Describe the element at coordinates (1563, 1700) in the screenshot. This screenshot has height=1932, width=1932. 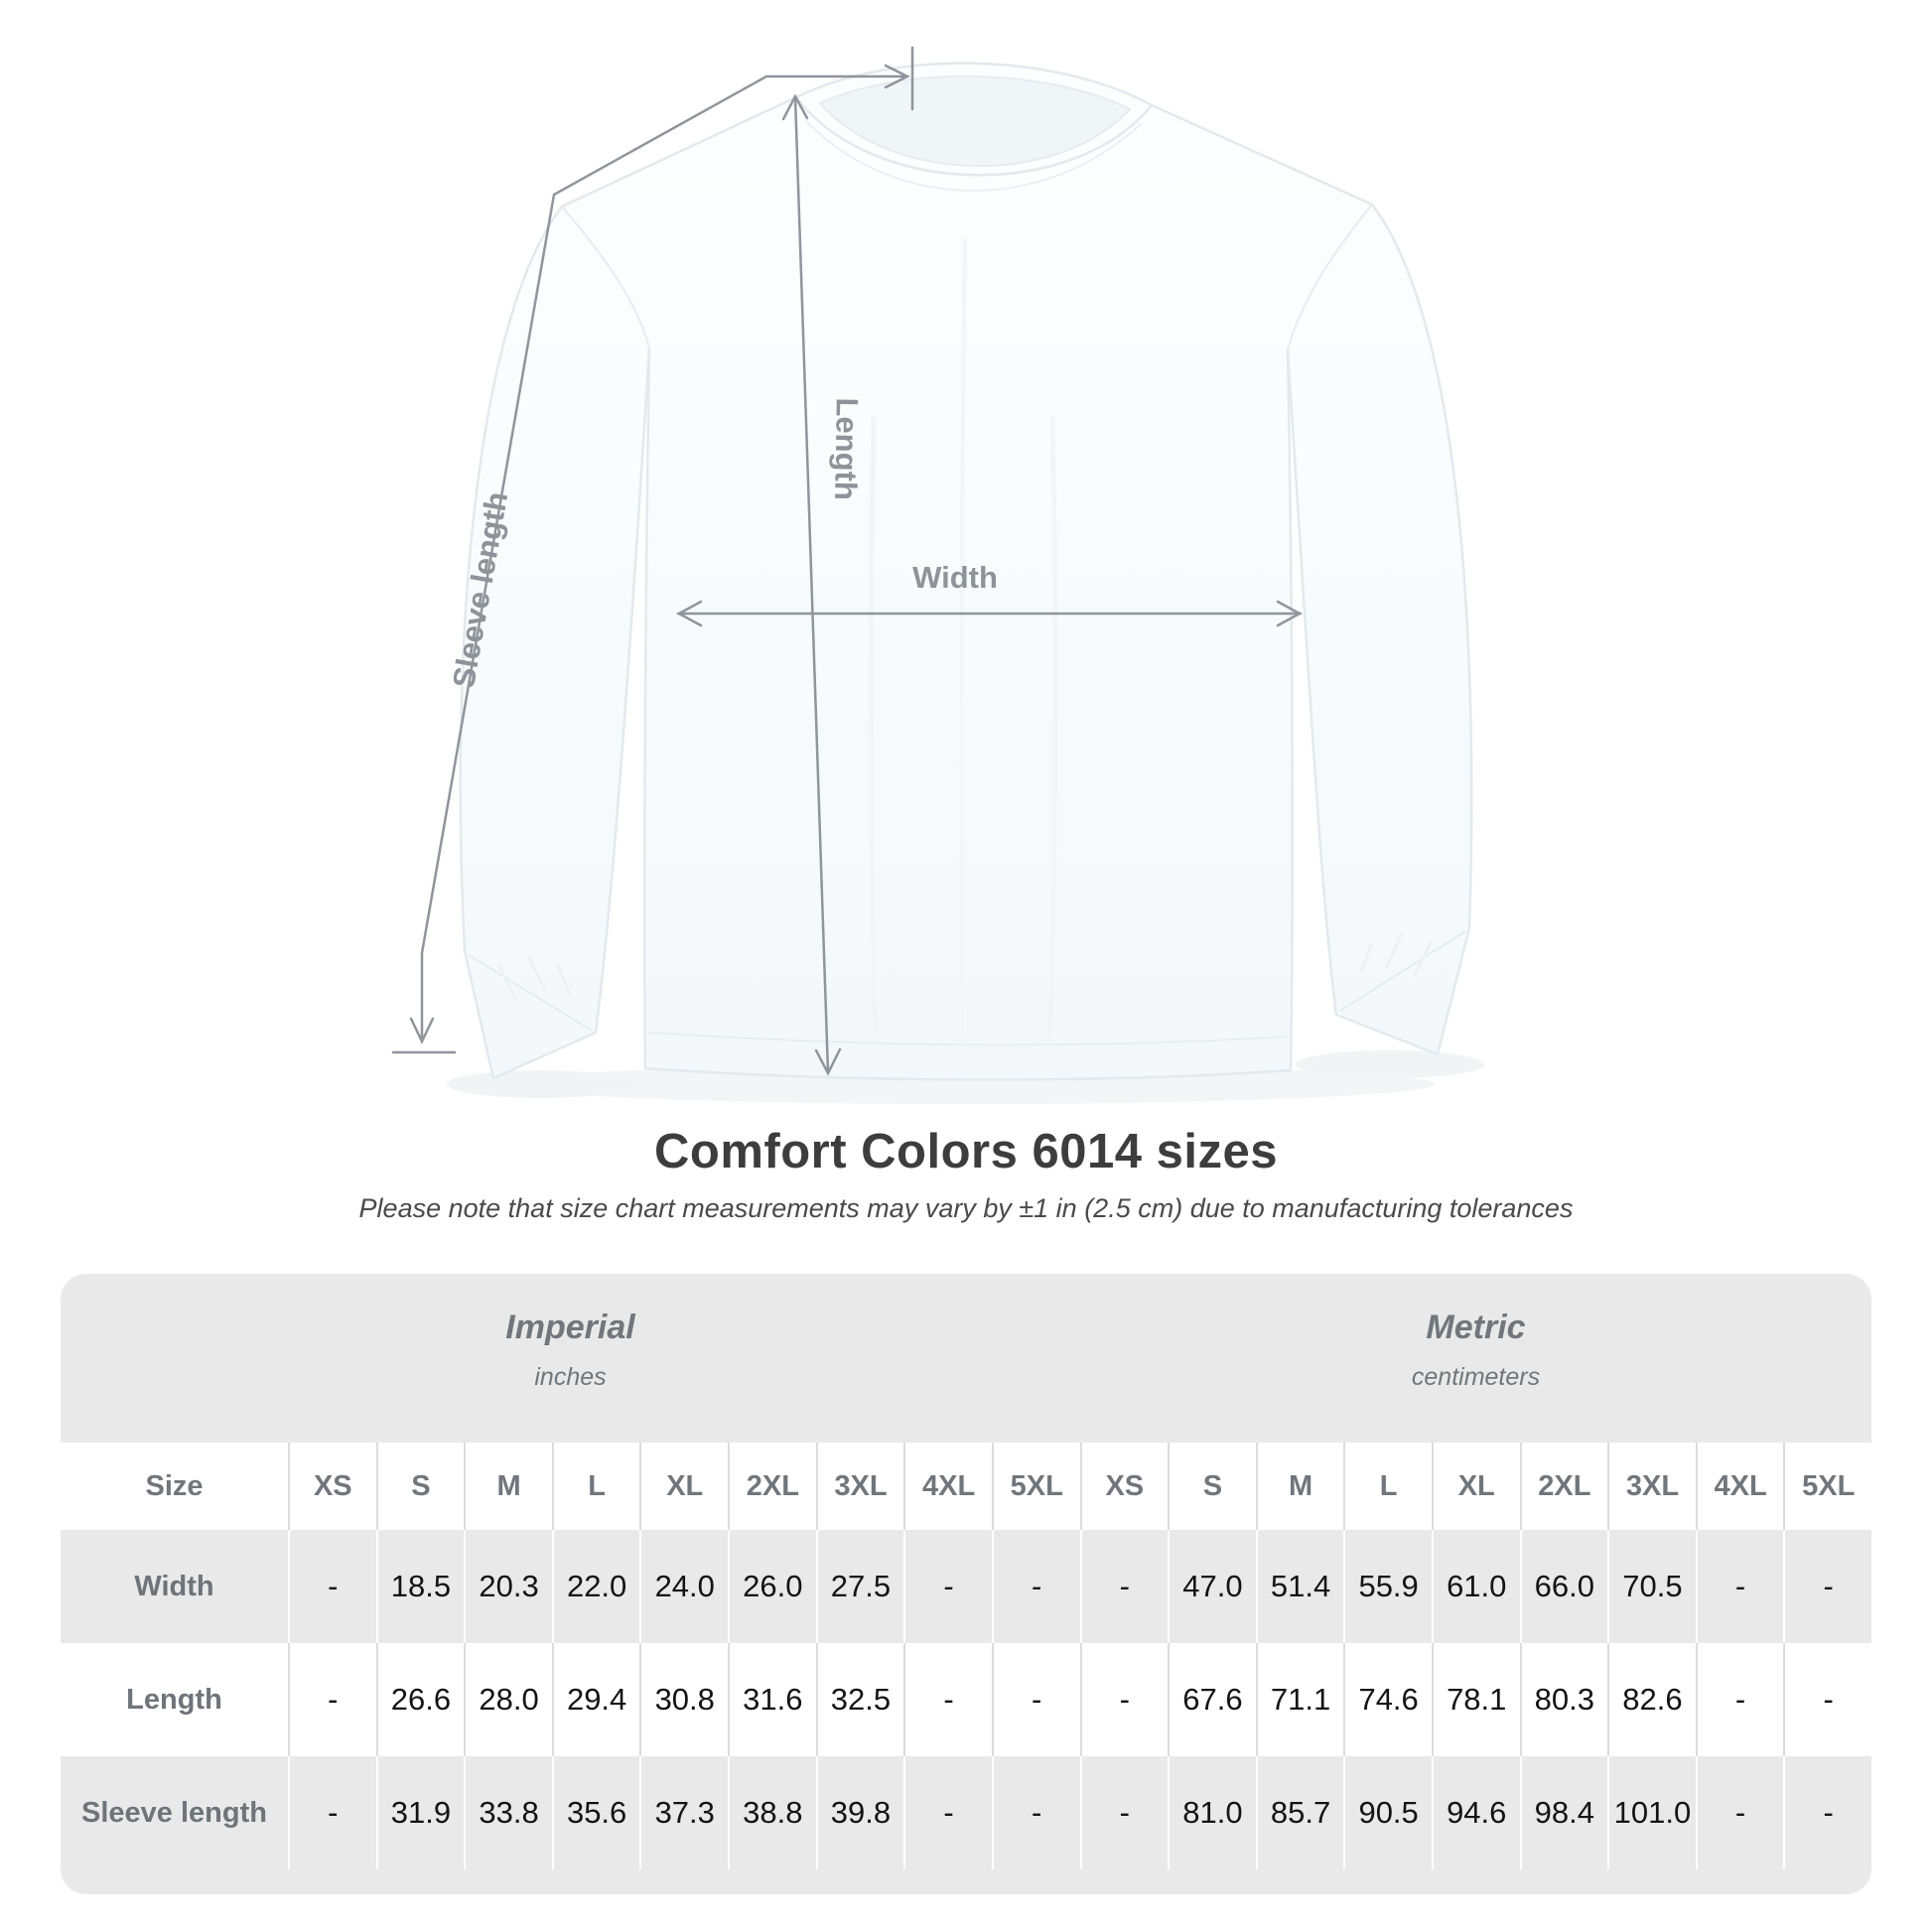
I see `length-met-5: 80.3` at that location.